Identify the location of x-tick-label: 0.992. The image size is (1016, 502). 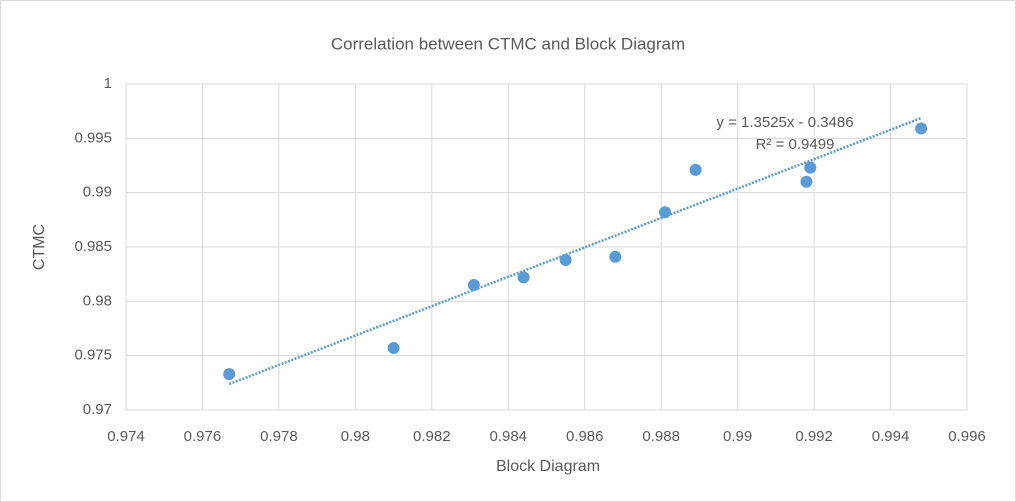
(814, 436).